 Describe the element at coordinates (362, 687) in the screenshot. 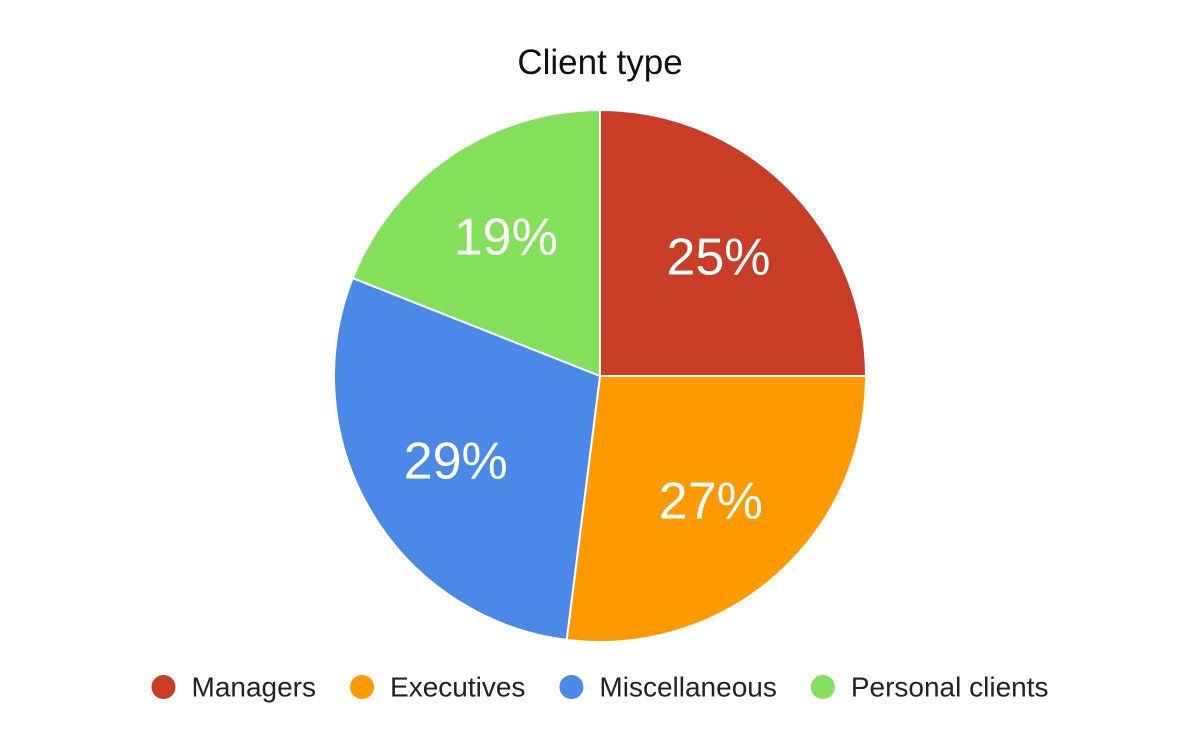

I see `legend-swatch-executives` at that location.